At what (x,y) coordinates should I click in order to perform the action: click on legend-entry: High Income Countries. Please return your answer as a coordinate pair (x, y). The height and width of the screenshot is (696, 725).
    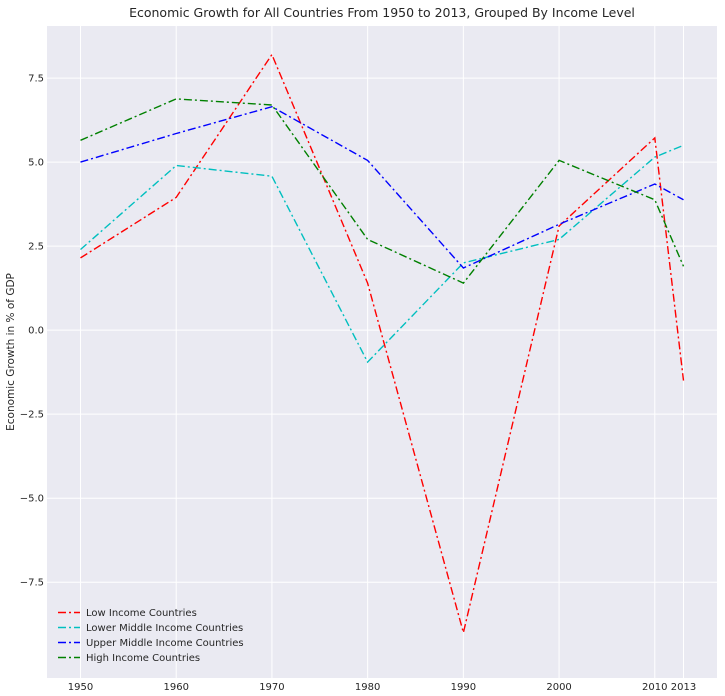
    Looking at the image, I should click on (143, 658).